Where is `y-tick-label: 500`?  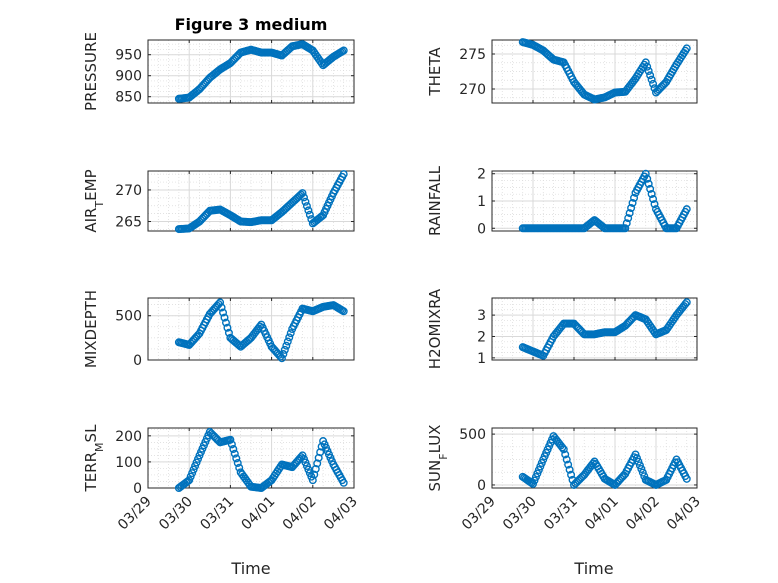 y-tick-label: 500 is located at coordinates (472, 435).